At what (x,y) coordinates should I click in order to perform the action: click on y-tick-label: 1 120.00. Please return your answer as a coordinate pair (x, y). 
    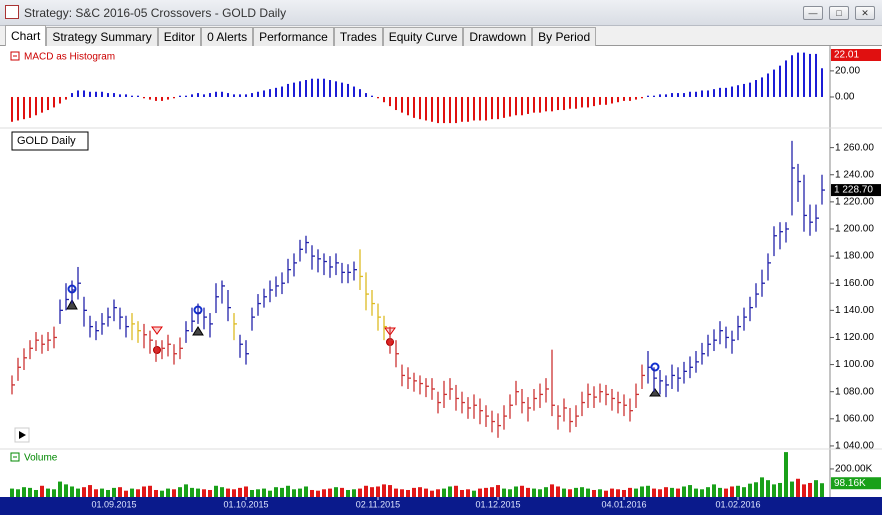
    Looking at the image, I should click on (854, 337).